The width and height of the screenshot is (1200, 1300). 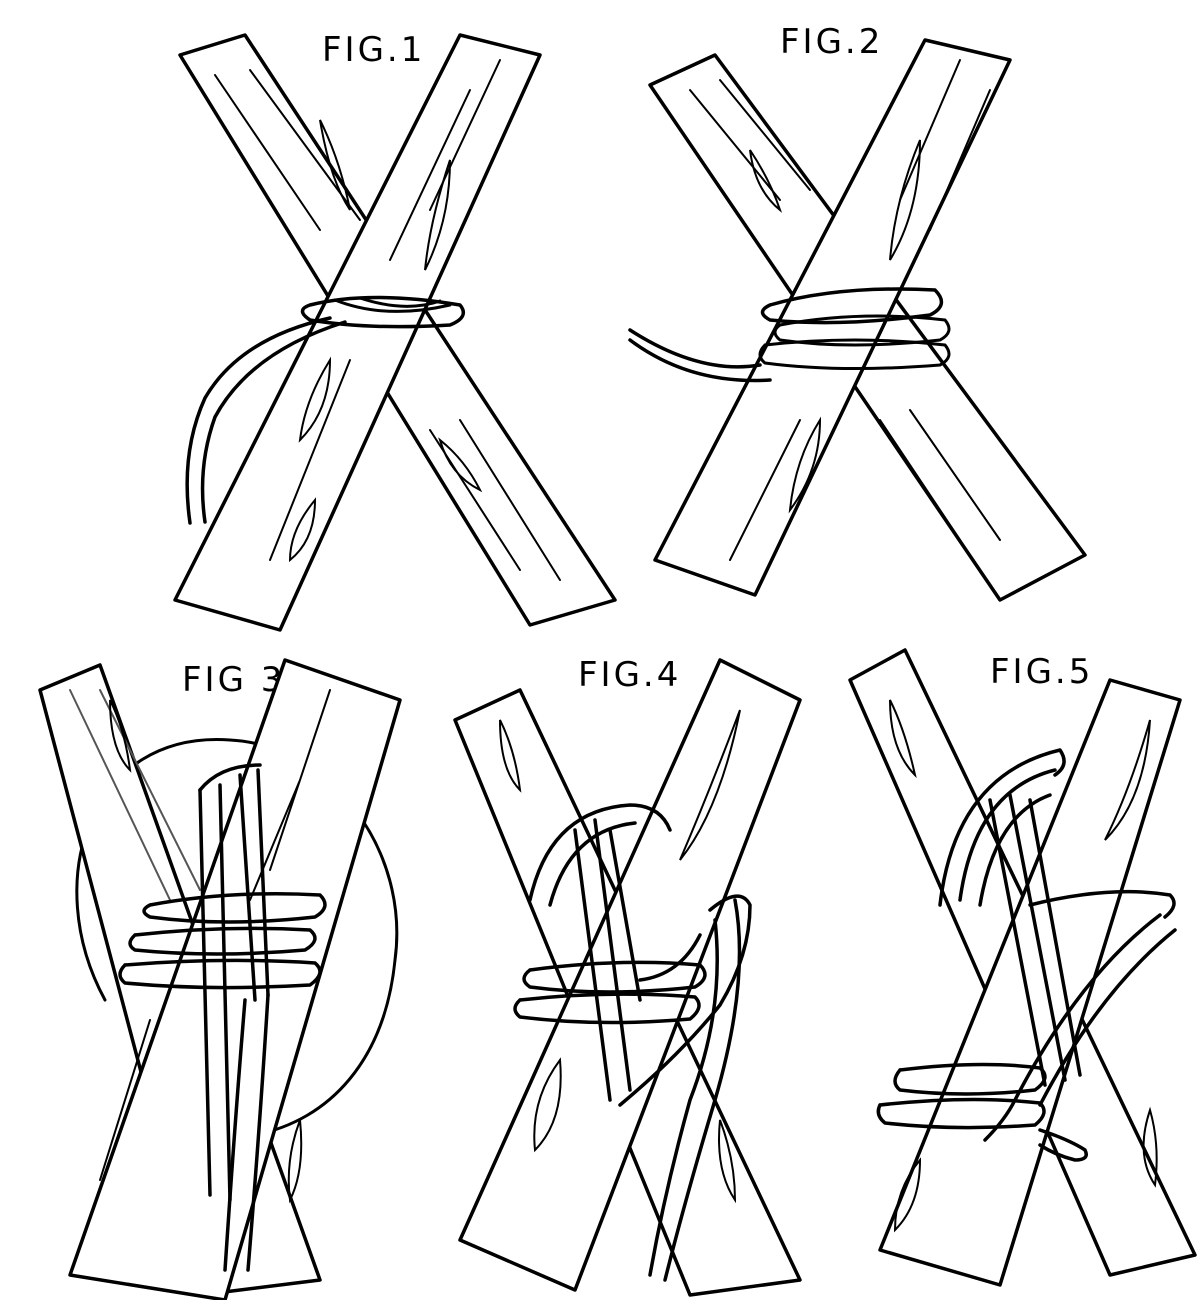 I want to click on fig-5-label: FIG.5, so click(x=1042, y=672).